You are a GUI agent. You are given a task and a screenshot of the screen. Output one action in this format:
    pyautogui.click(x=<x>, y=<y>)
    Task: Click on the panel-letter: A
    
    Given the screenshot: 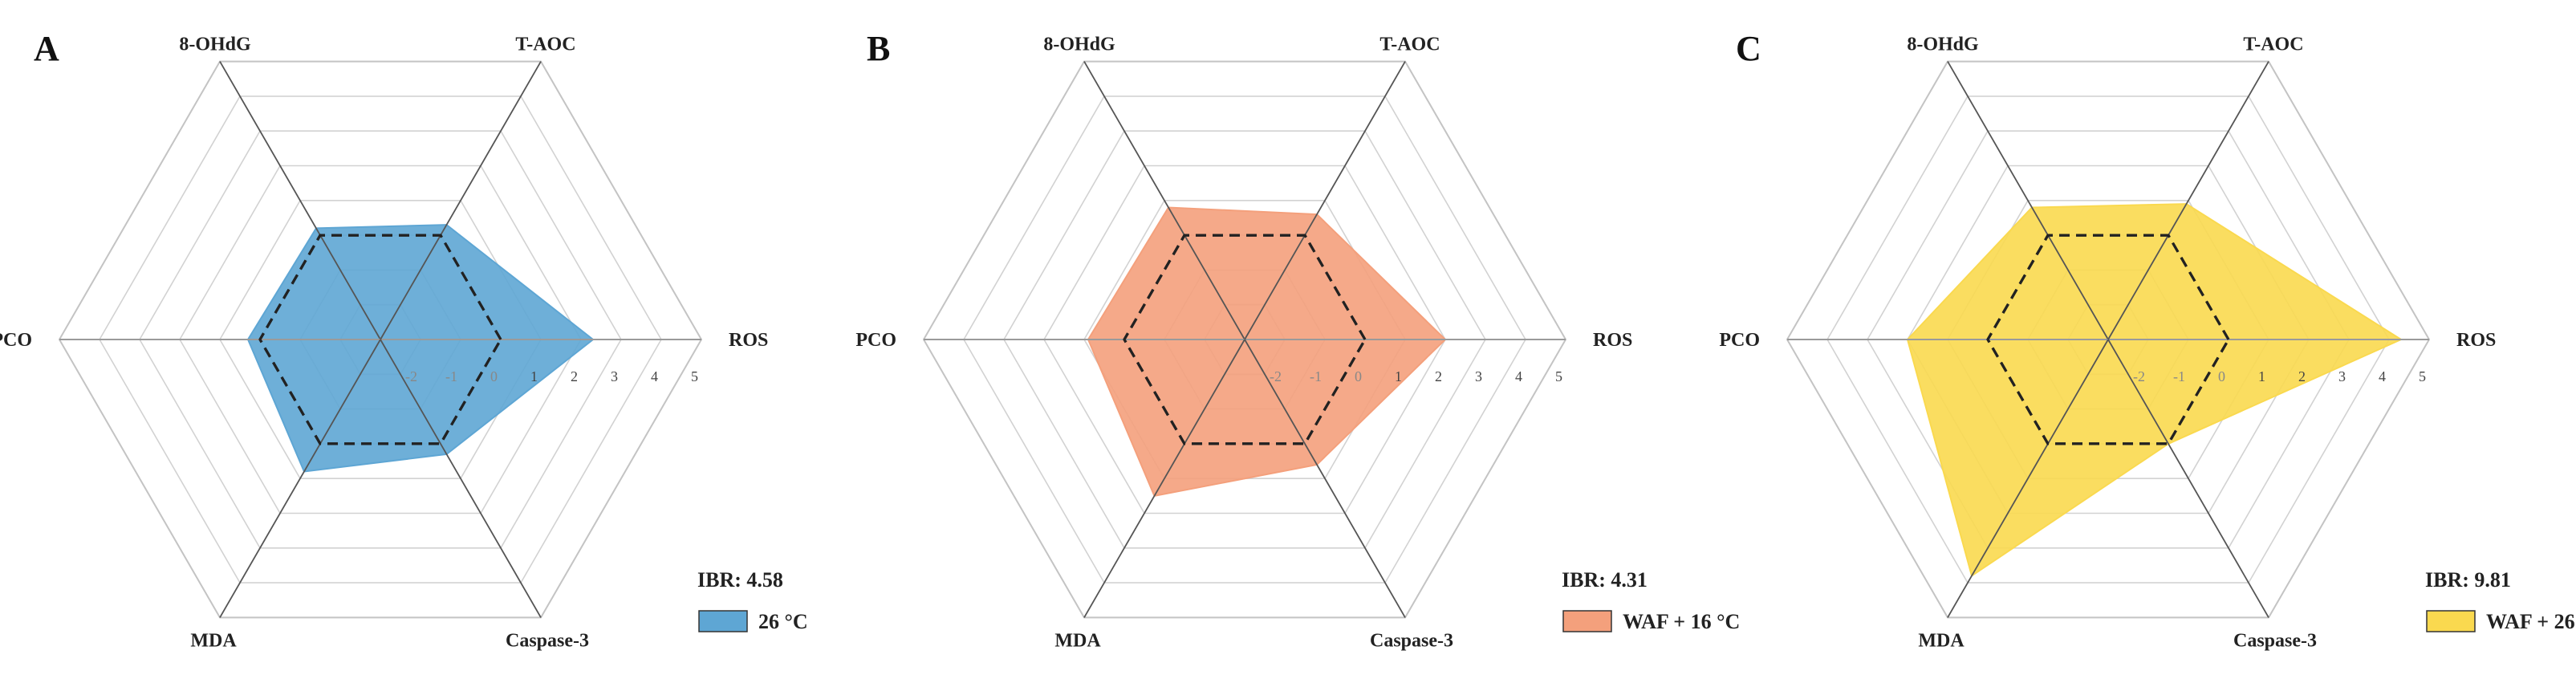 What is the action you would take?
    pyautogui.click(x=46, y=48)
    